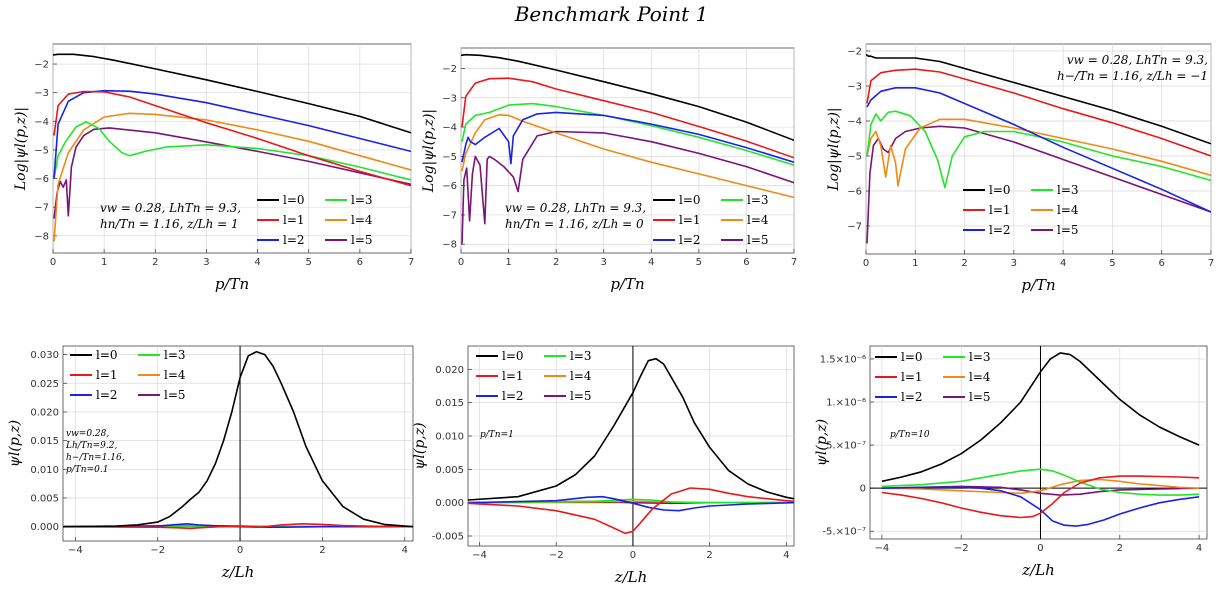 The height and width of the screenshot is (592, 1223). I want to click on x-tick-label: 7, so click(1211, 263).